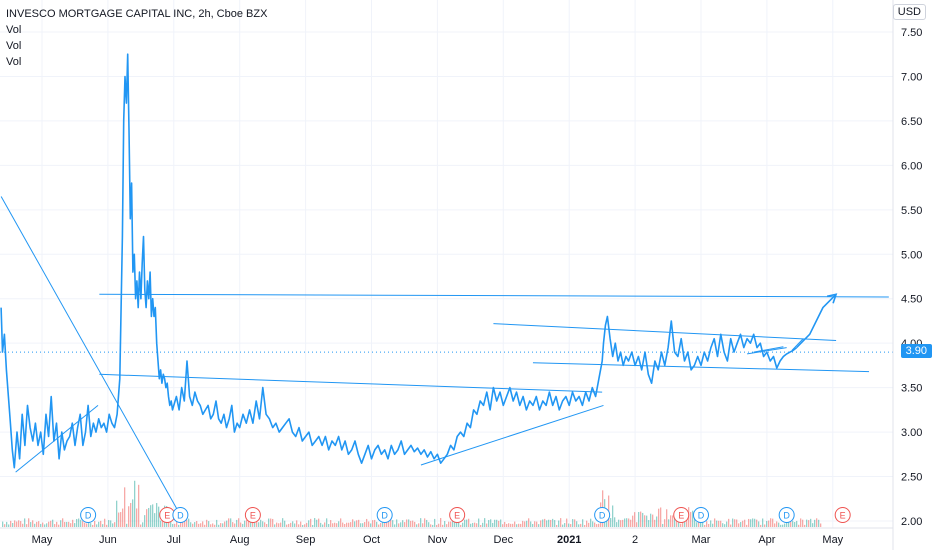 Image resolution: width=932 pixels, height=550 pixels. What do you see at coordinates (911, 211) in the screenshot?
I see `price-tick-label: 5.50` at bounding box center [911, 211].